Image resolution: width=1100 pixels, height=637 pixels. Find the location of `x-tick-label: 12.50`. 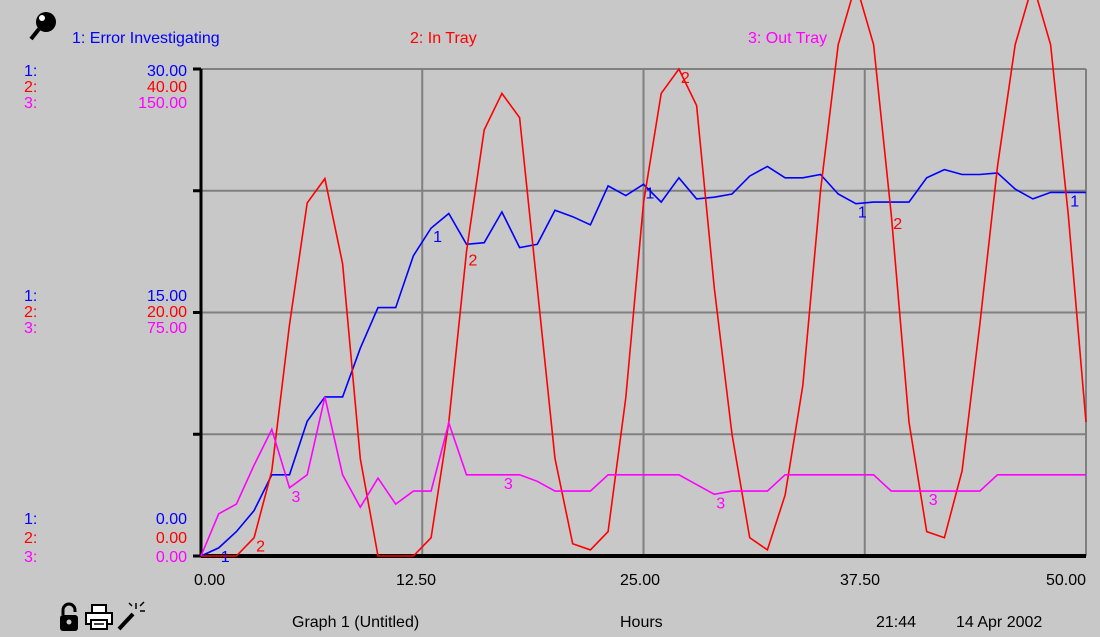

x-tick-label: 12.50 is located at coordinates (416, 580).